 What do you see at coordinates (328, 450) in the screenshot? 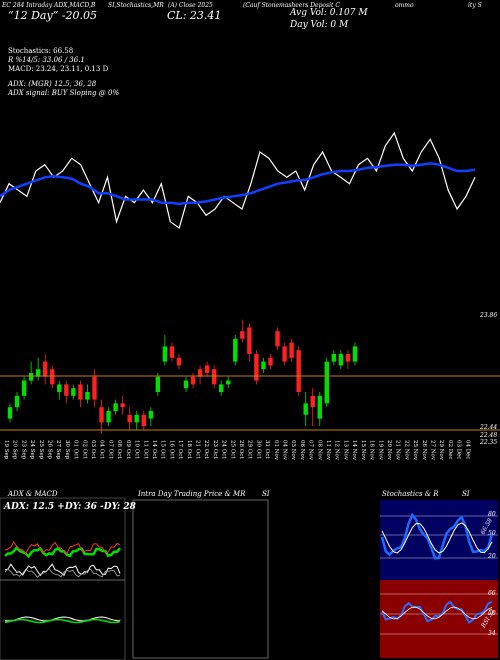
I see `date-label: 11 Nov` at bounding box center [328, 450].